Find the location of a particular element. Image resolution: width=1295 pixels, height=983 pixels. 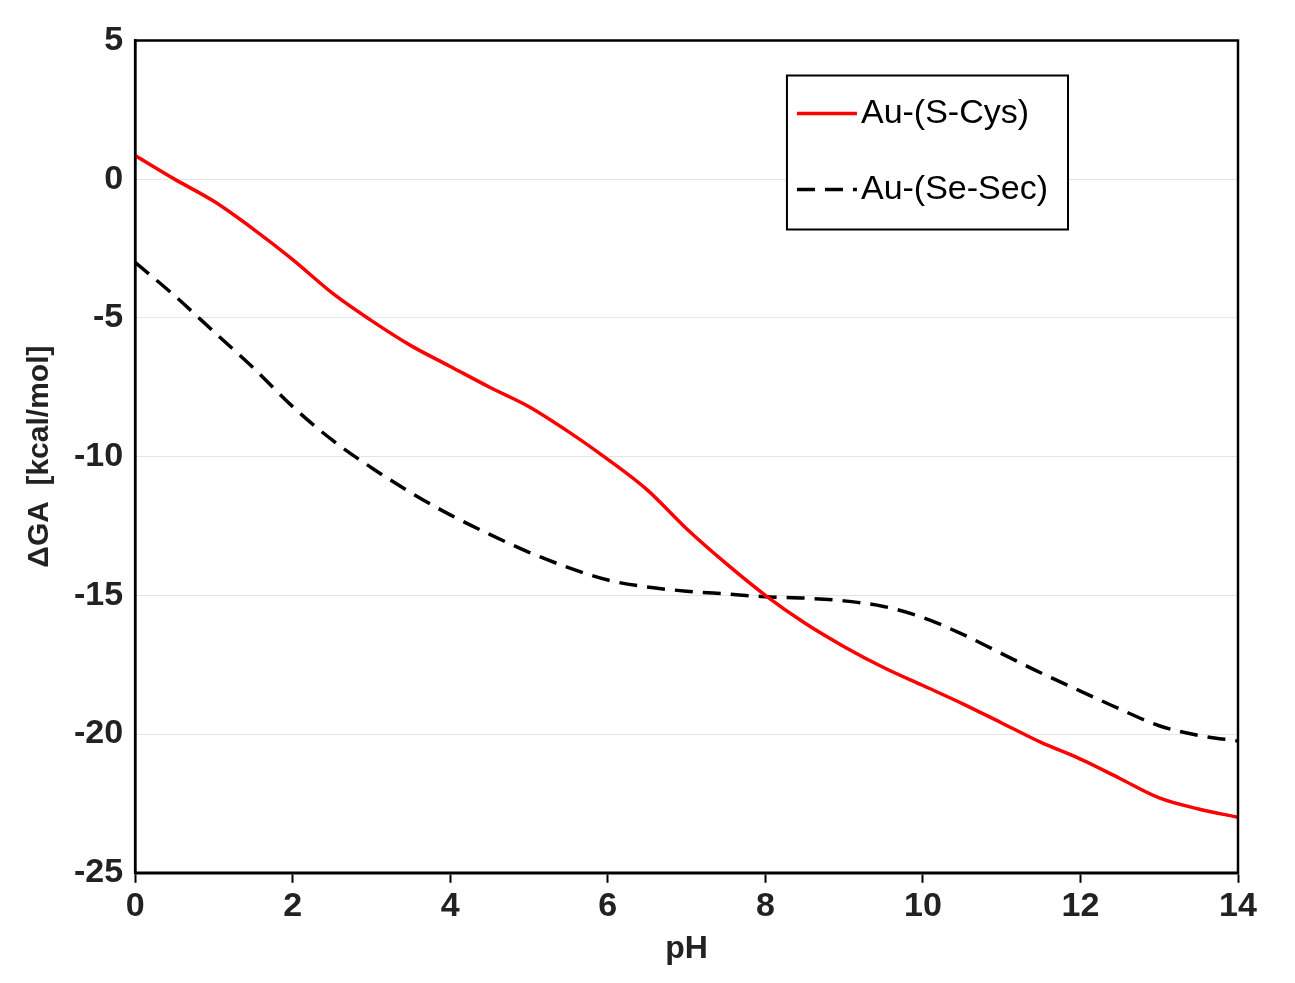

x-tick-label: 10 is located at coordinates (922, 903).